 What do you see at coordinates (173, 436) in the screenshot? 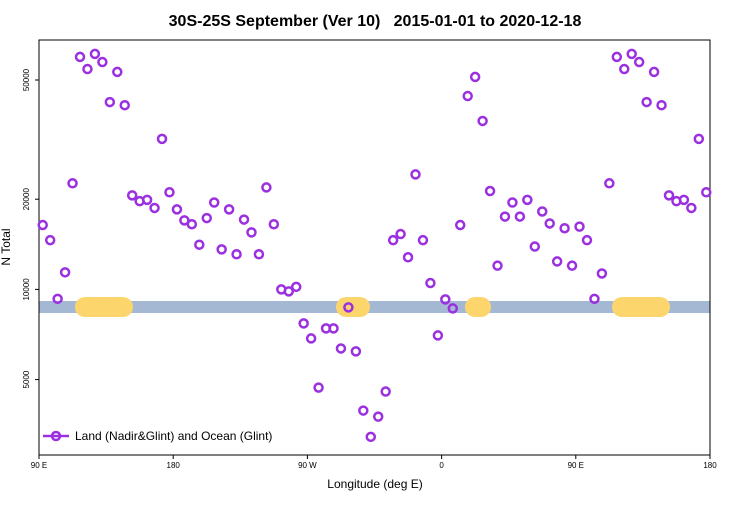
I see `legend-label: Land (Nadir&Glint) and Ocean (Glint)` at bounding box center [173, 436].